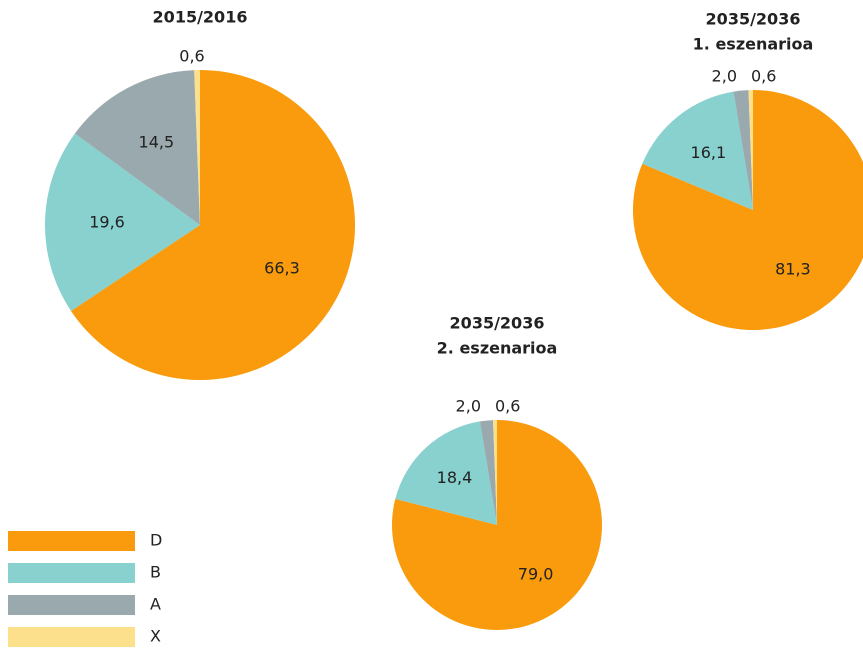 Image resolution: width=863 pixels, height=656 pixels. Describe the element at coordinates (536, 573) in the screenshot. I see `data-label: 79,0` at that location.